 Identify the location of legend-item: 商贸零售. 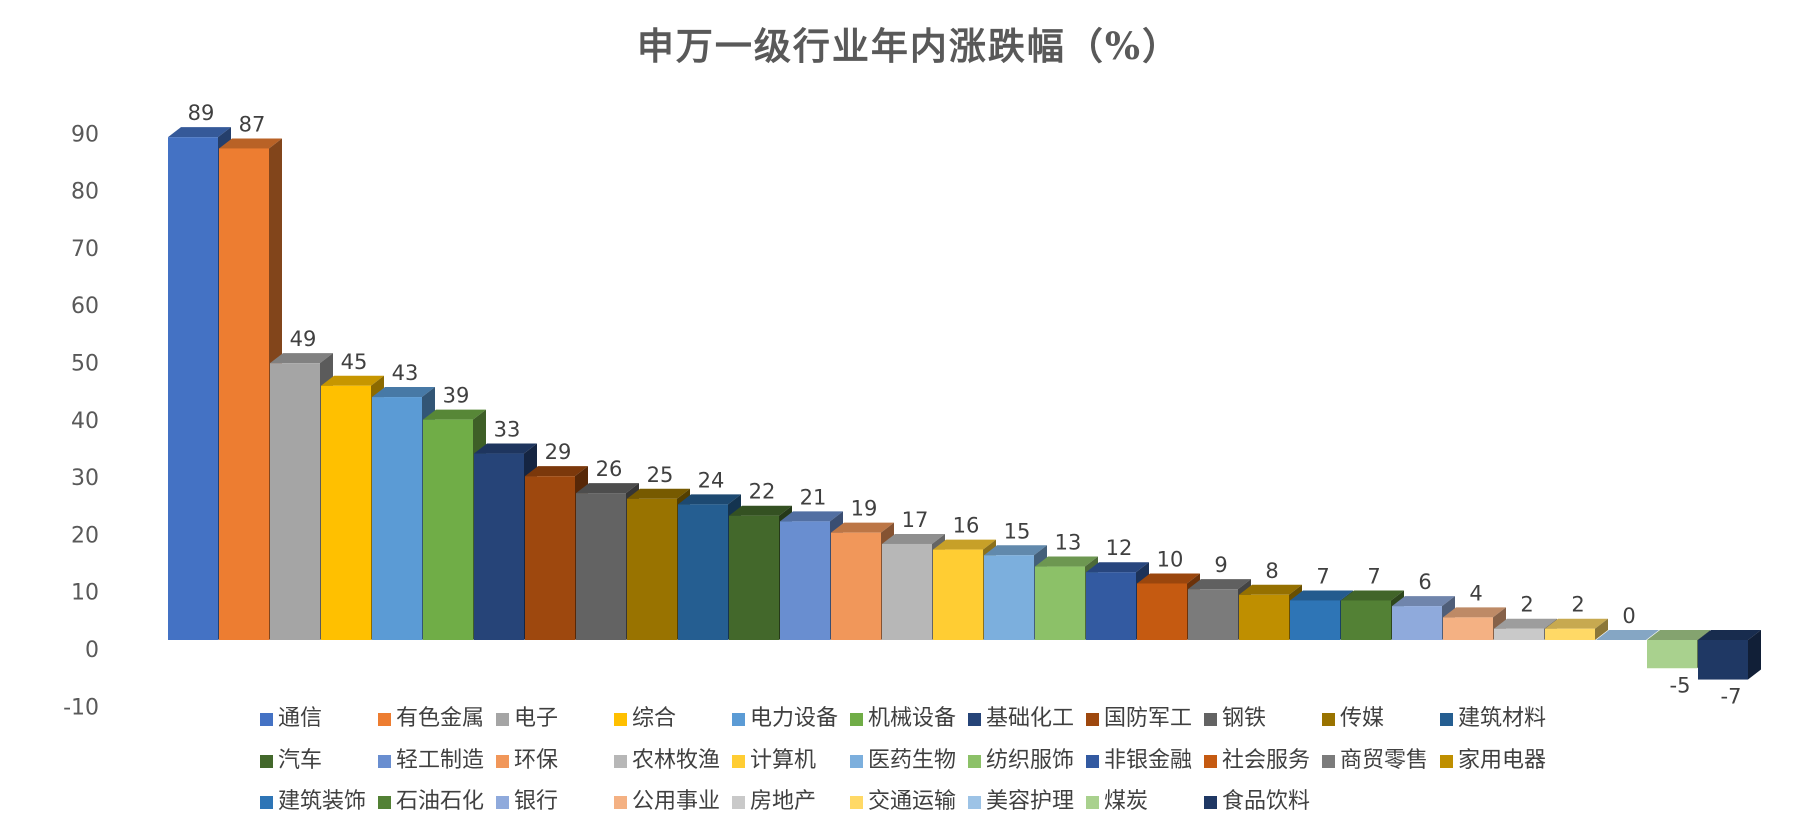
(1375, 761).